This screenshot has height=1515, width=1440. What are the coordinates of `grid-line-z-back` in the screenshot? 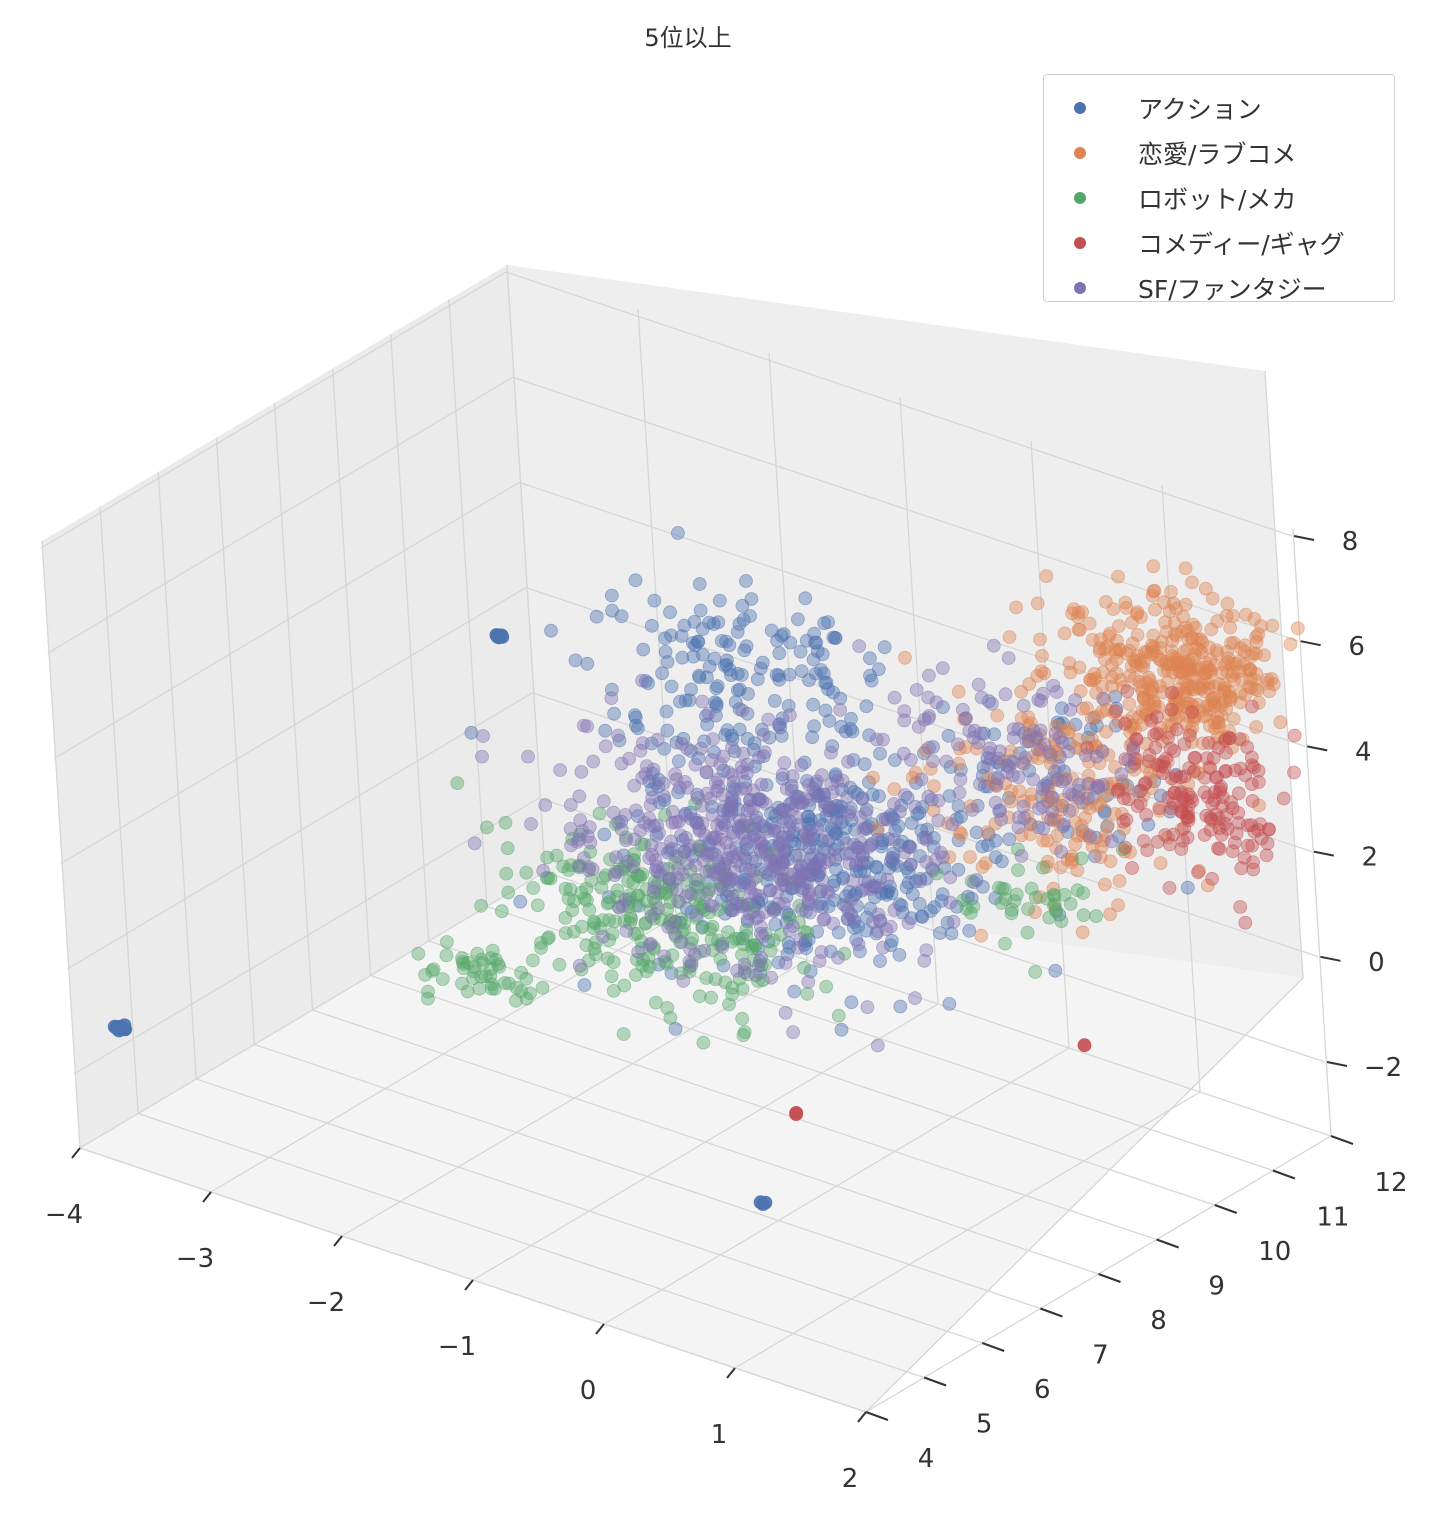 It's located at (899, 404).